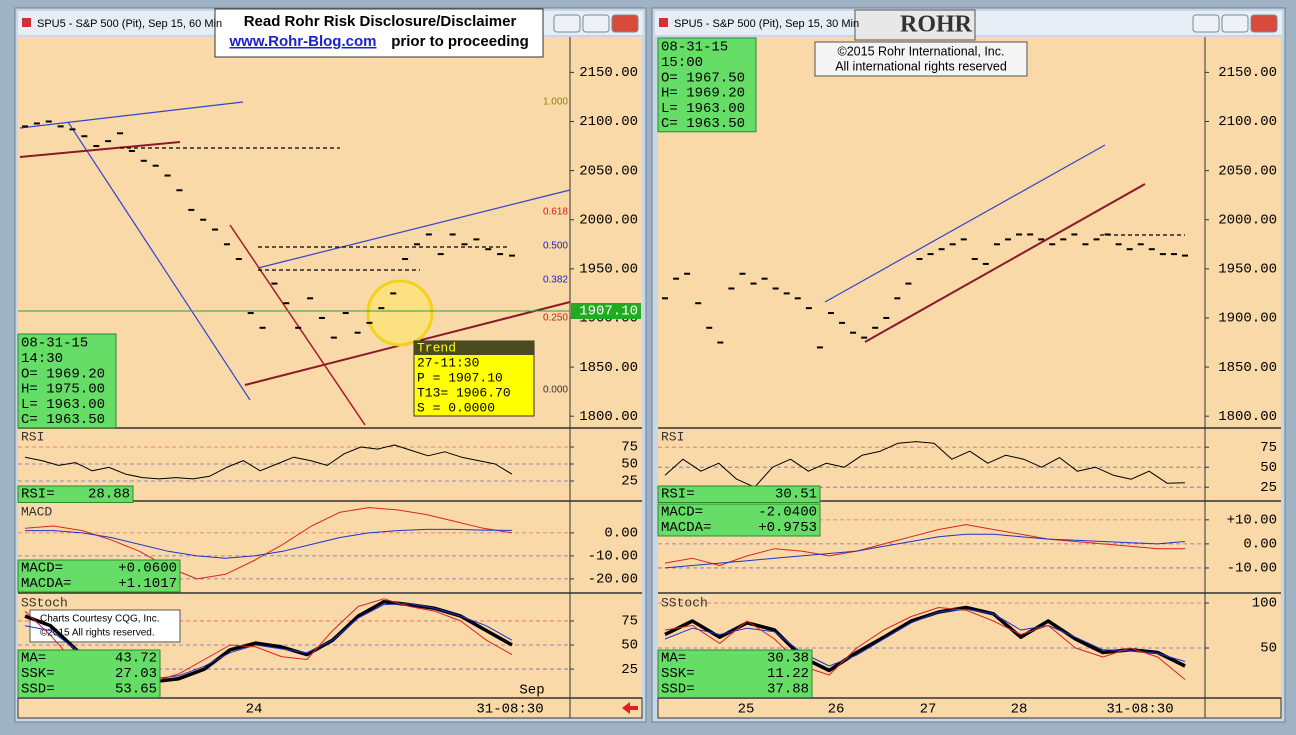  I want to click on fib-label: 0.250, so click(555, 318).